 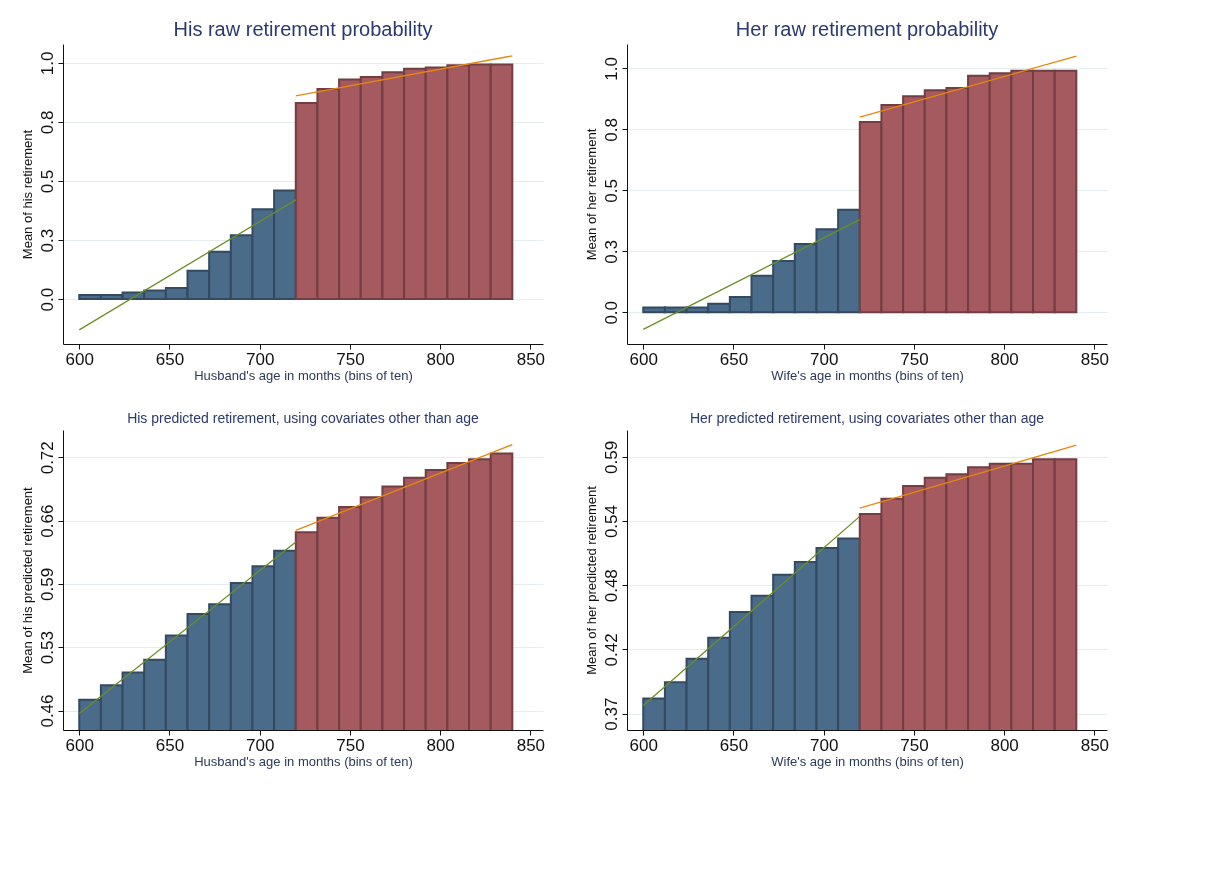 What do you see at coordinates (47, 711) in the screenshot?
I see `y-tick-label: 0.46` at bounding box center [47, 711].